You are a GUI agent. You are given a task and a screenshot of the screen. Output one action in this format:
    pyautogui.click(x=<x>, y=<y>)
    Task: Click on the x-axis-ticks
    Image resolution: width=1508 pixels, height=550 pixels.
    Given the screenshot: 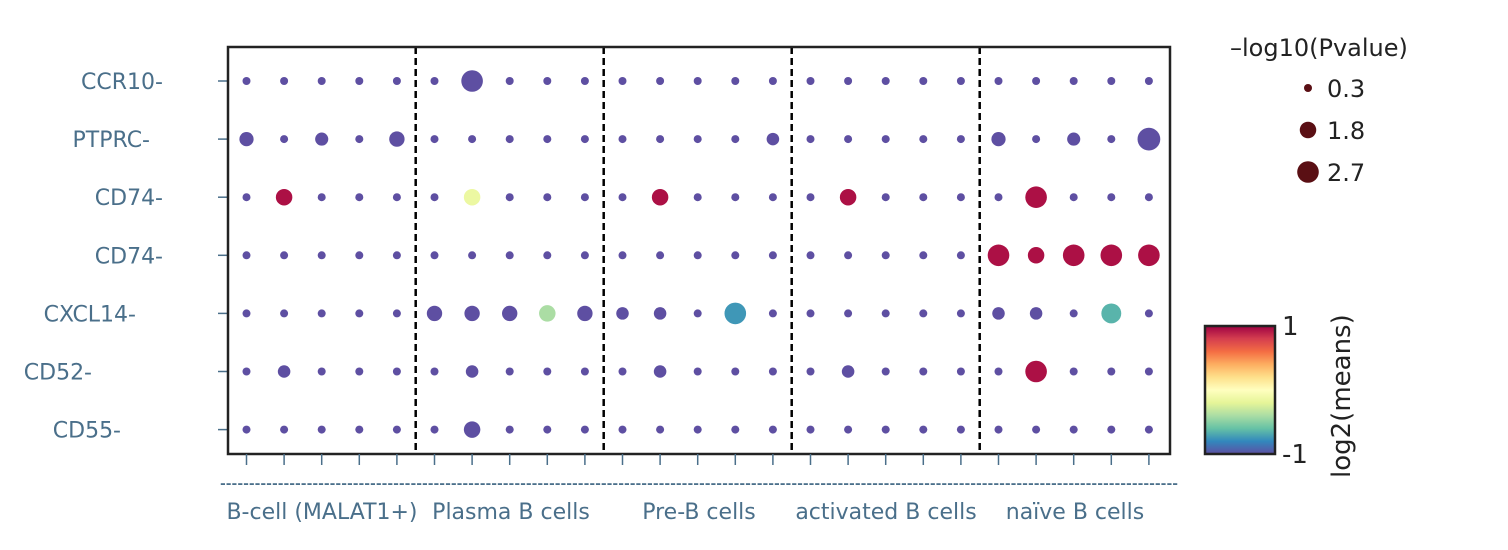 What is the action you would take?
    pyautogui.click(x=697, y=459)
    